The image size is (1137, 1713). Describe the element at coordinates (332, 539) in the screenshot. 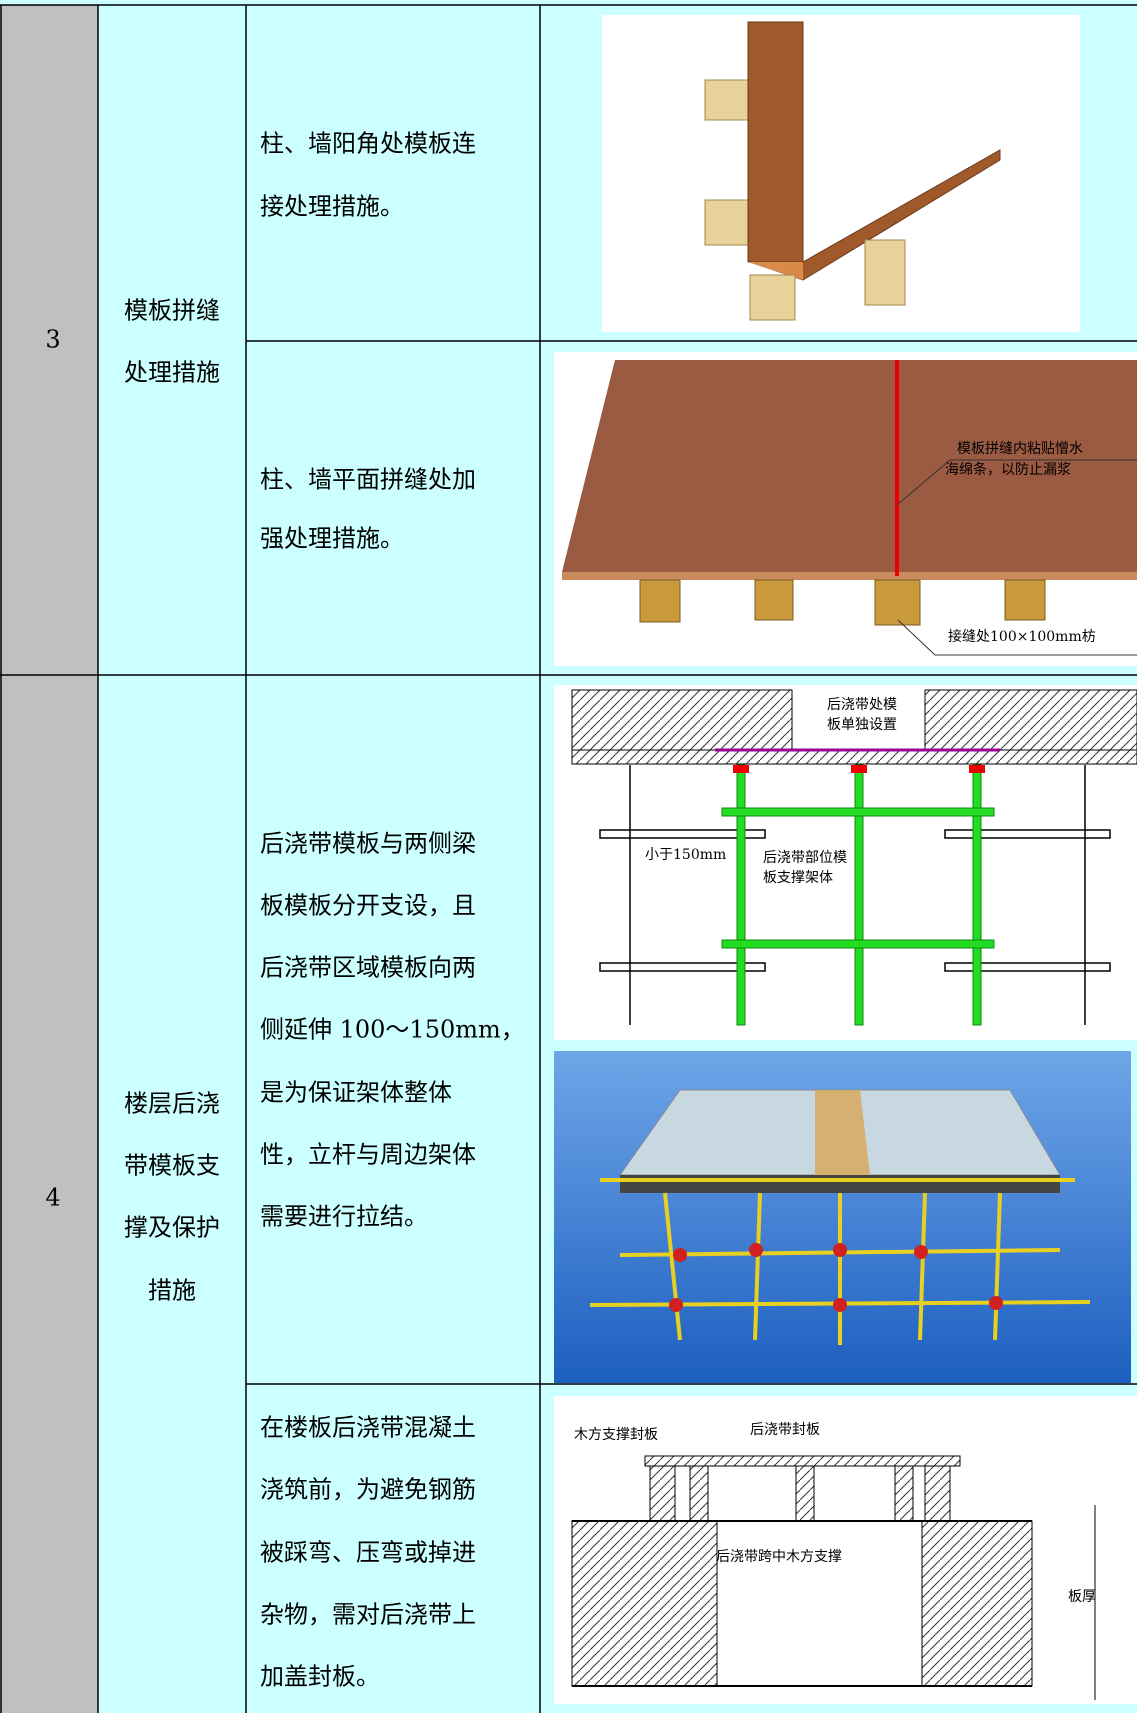

I see `description: 强处理措施。` at that location.